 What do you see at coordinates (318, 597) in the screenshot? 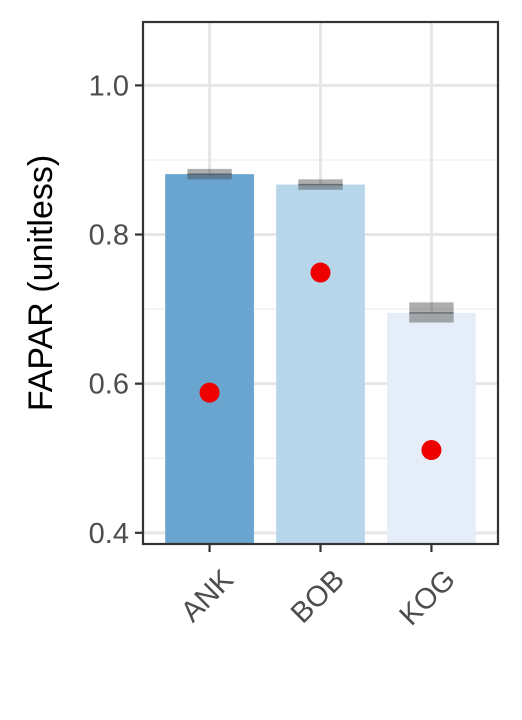
I see `x-tick-label-bob: BOB` at bounding box center [318, 597].